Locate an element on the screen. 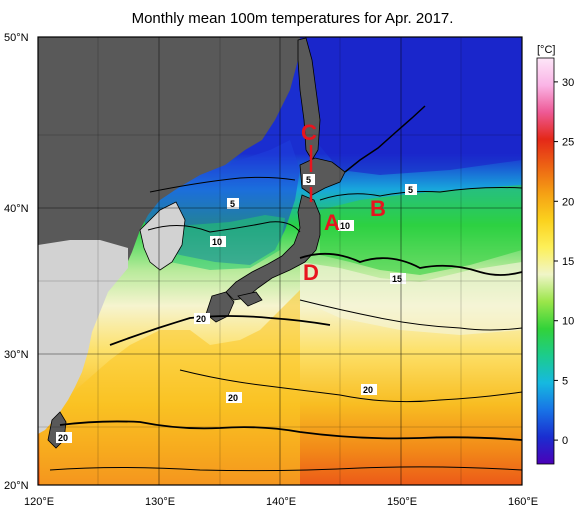  colorbar-unit: [°C] is located at coordinates (546, 50).